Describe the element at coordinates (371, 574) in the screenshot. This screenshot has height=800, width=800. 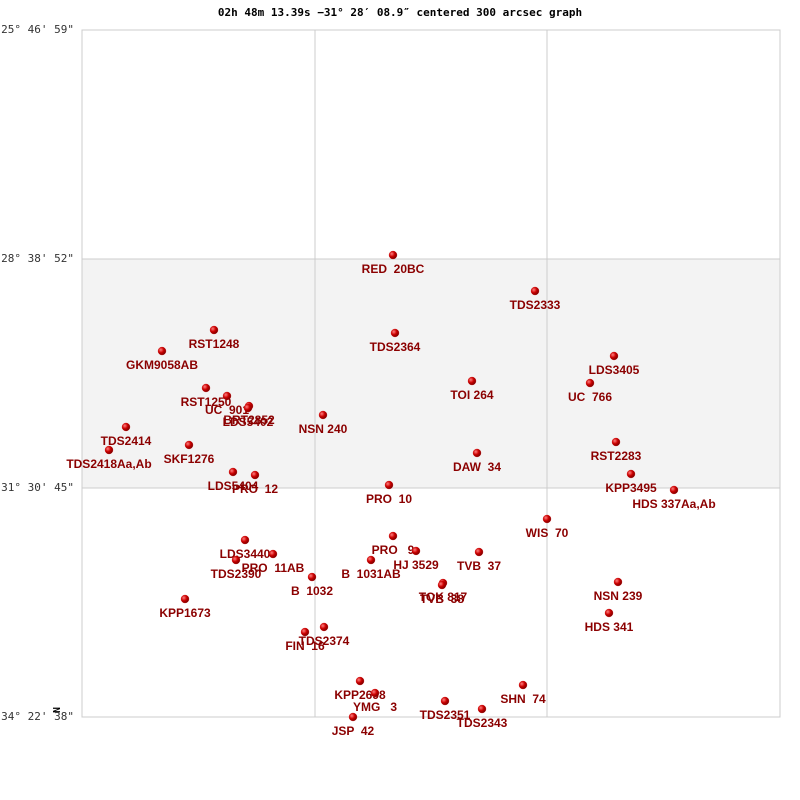
I see `star-label: B 1031AB` at that location.